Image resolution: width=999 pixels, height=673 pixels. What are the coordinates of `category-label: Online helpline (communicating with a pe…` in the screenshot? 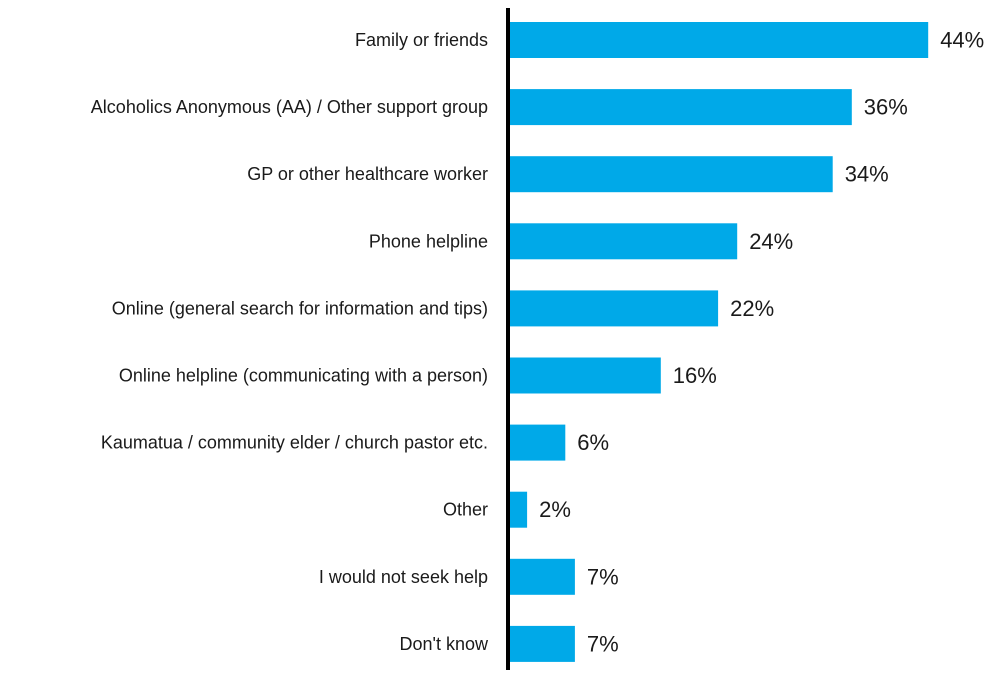 It's located at (303, 376).